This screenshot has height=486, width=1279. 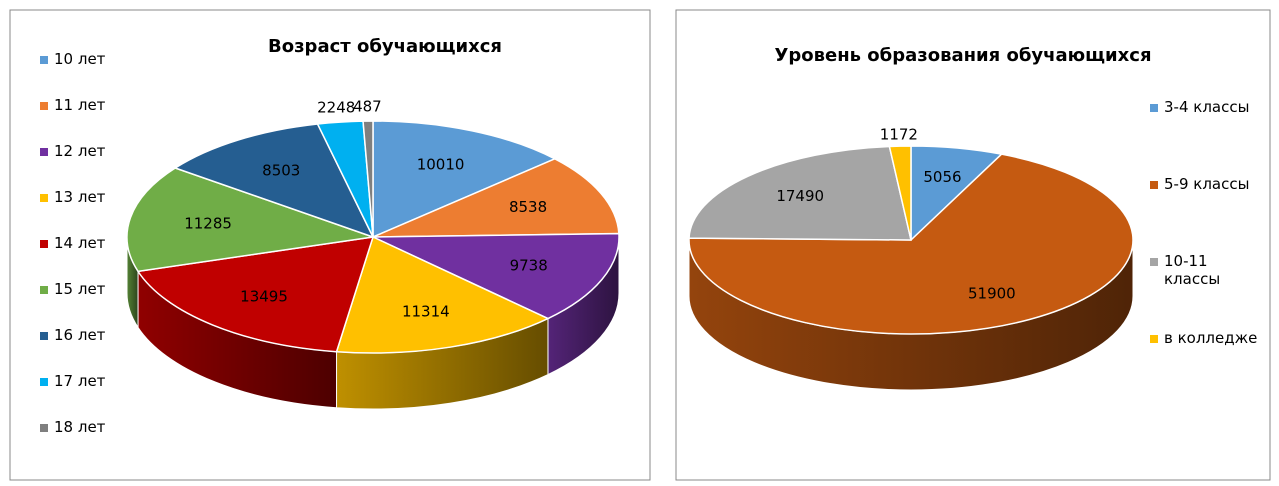 What do you see at coordinates (1205, 367) in the screenshot?
I see `legend-item: в колледже` at bounding box center [1205, 367].